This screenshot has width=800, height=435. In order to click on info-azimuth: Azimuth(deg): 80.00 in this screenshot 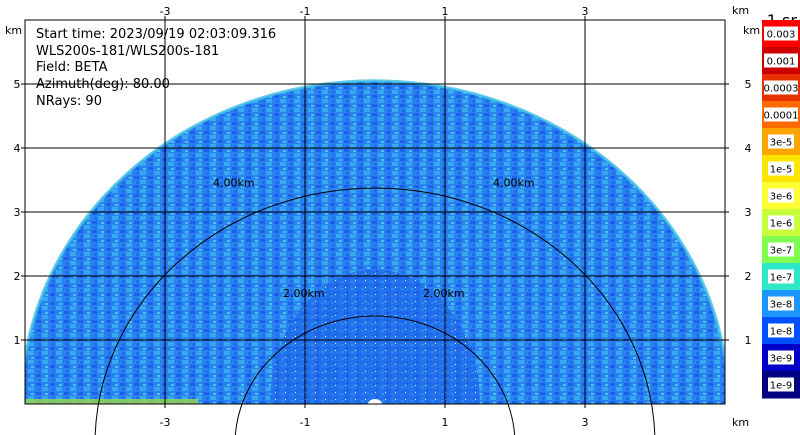, I will do `click(103, 84)`.